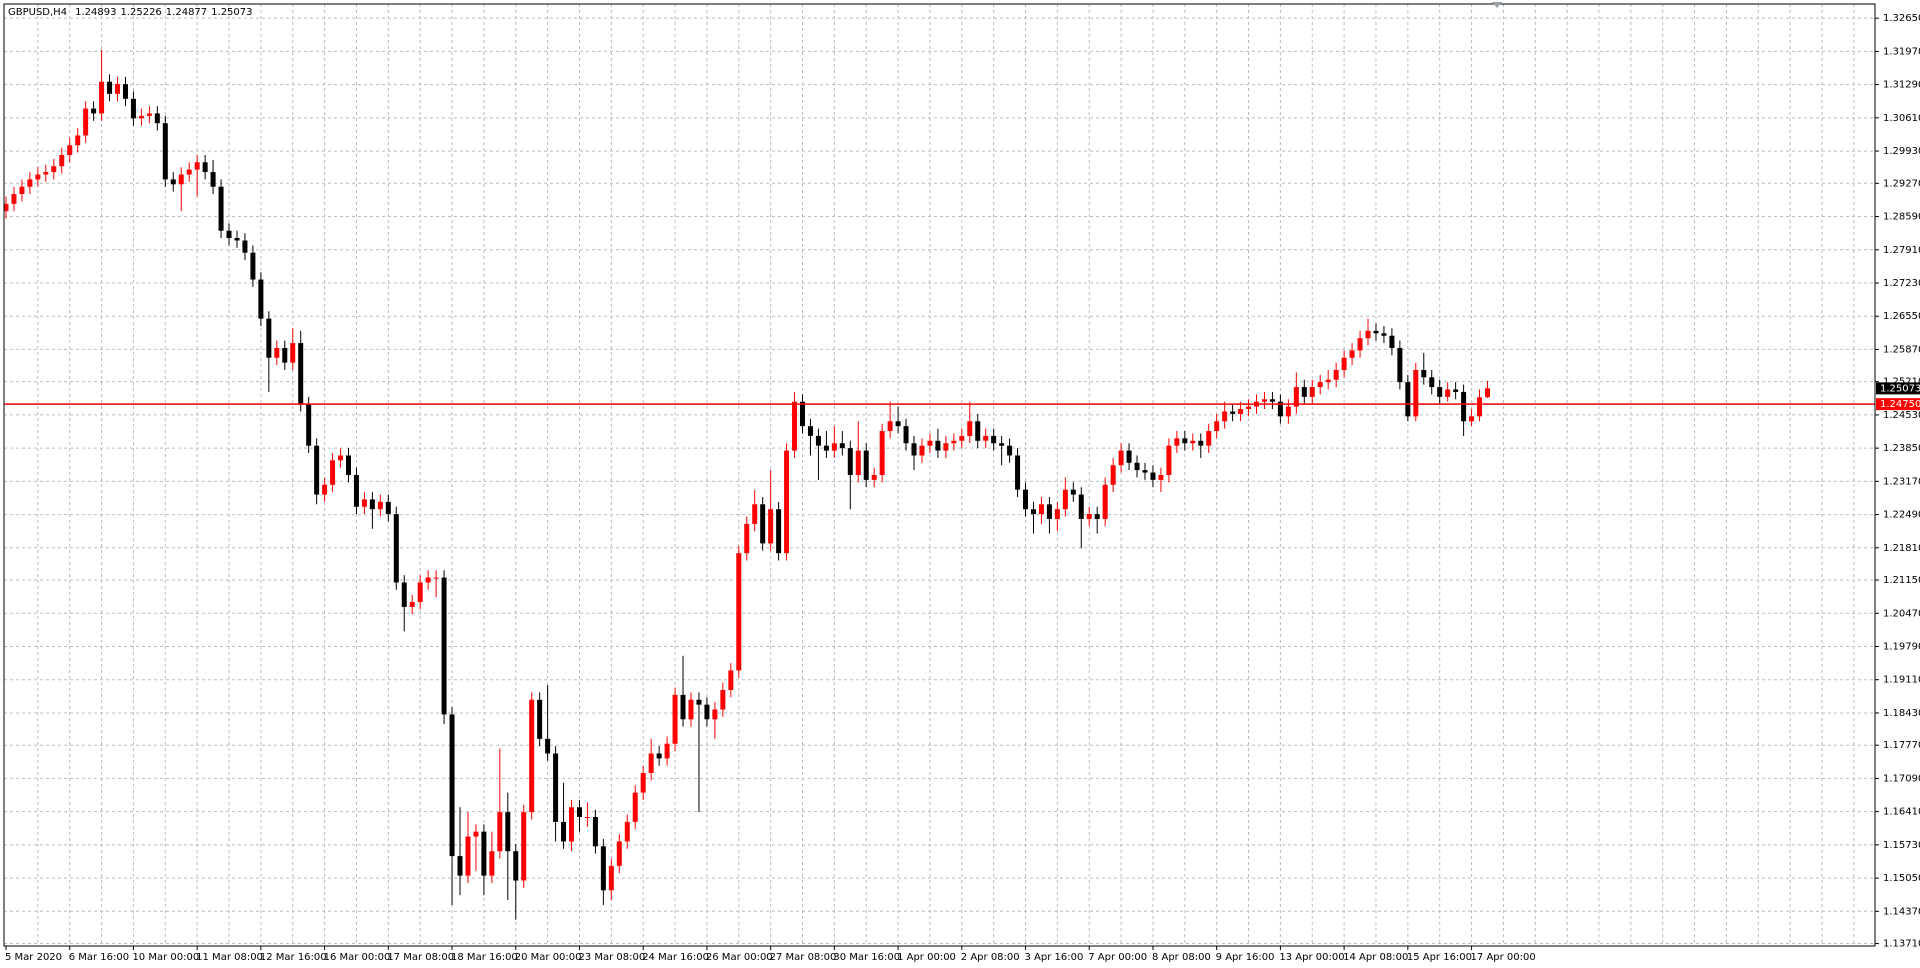 This screenshot has height=968, width=1920. Describe the element at coordinates (1503, 957) in the screenshot. I see `x-tick-label: 17 Apr 00:00` at that location.